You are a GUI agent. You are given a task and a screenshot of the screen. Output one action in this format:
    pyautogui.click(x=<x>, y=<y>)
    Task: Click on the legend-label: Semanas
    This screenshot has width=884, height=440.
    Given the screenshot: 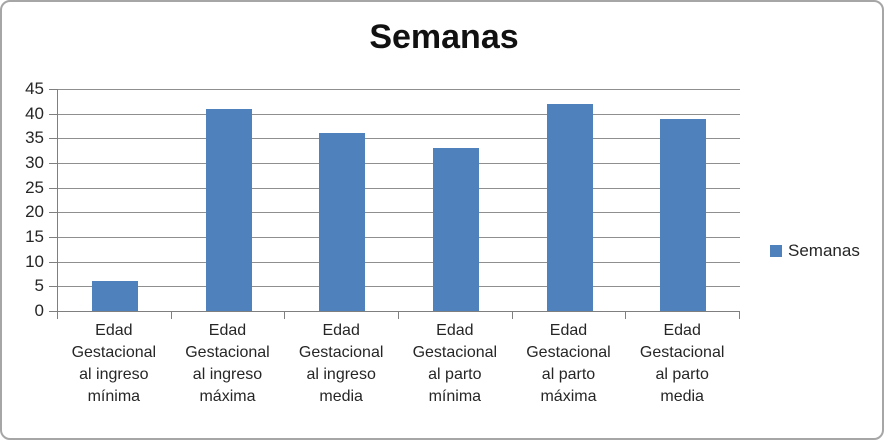 What is the action you would take?
    pyautogui.click(x=824, y=250)
    